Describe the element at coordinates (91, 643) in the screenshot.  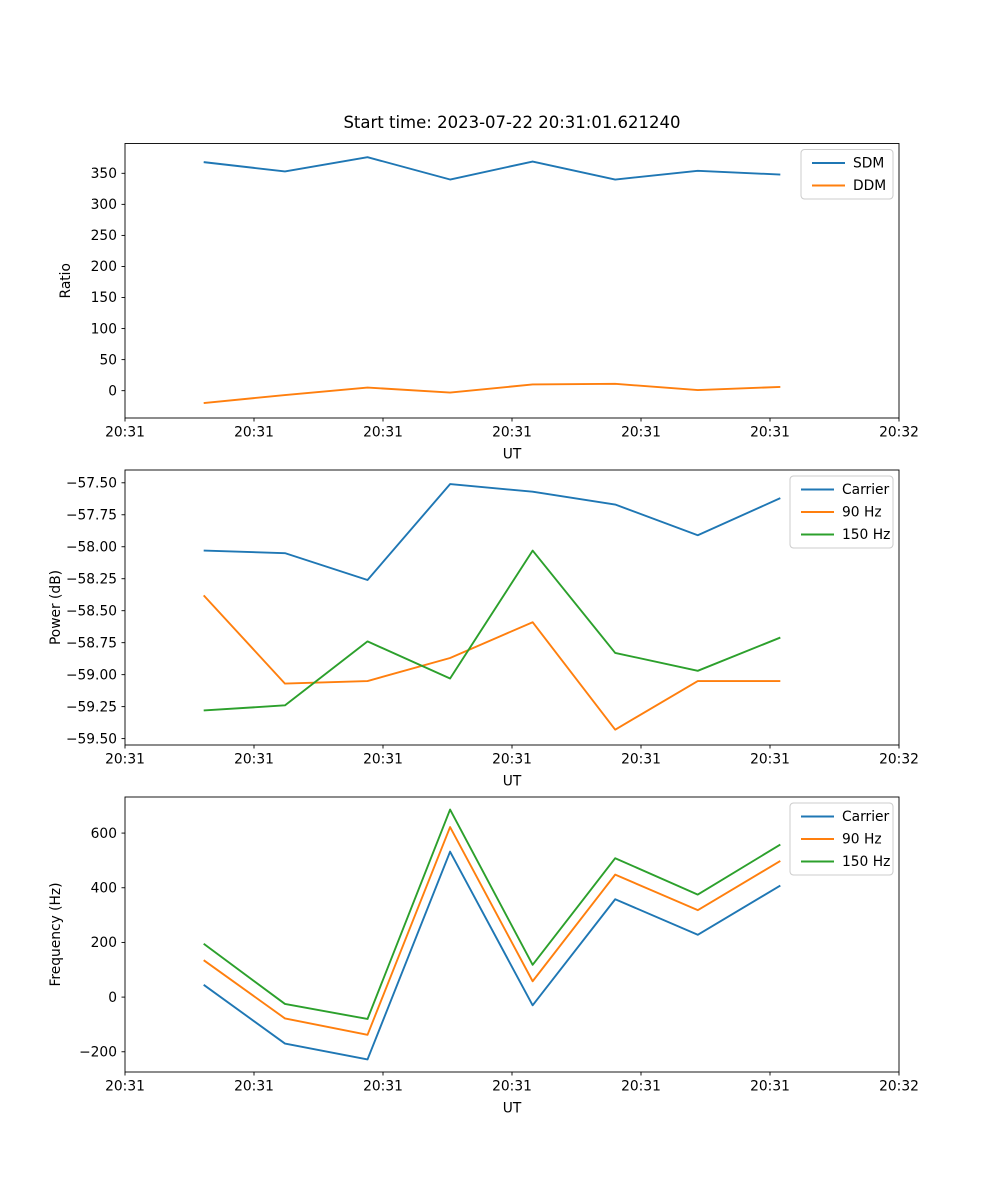
I see `y-tick-label: −58.75` at that location.